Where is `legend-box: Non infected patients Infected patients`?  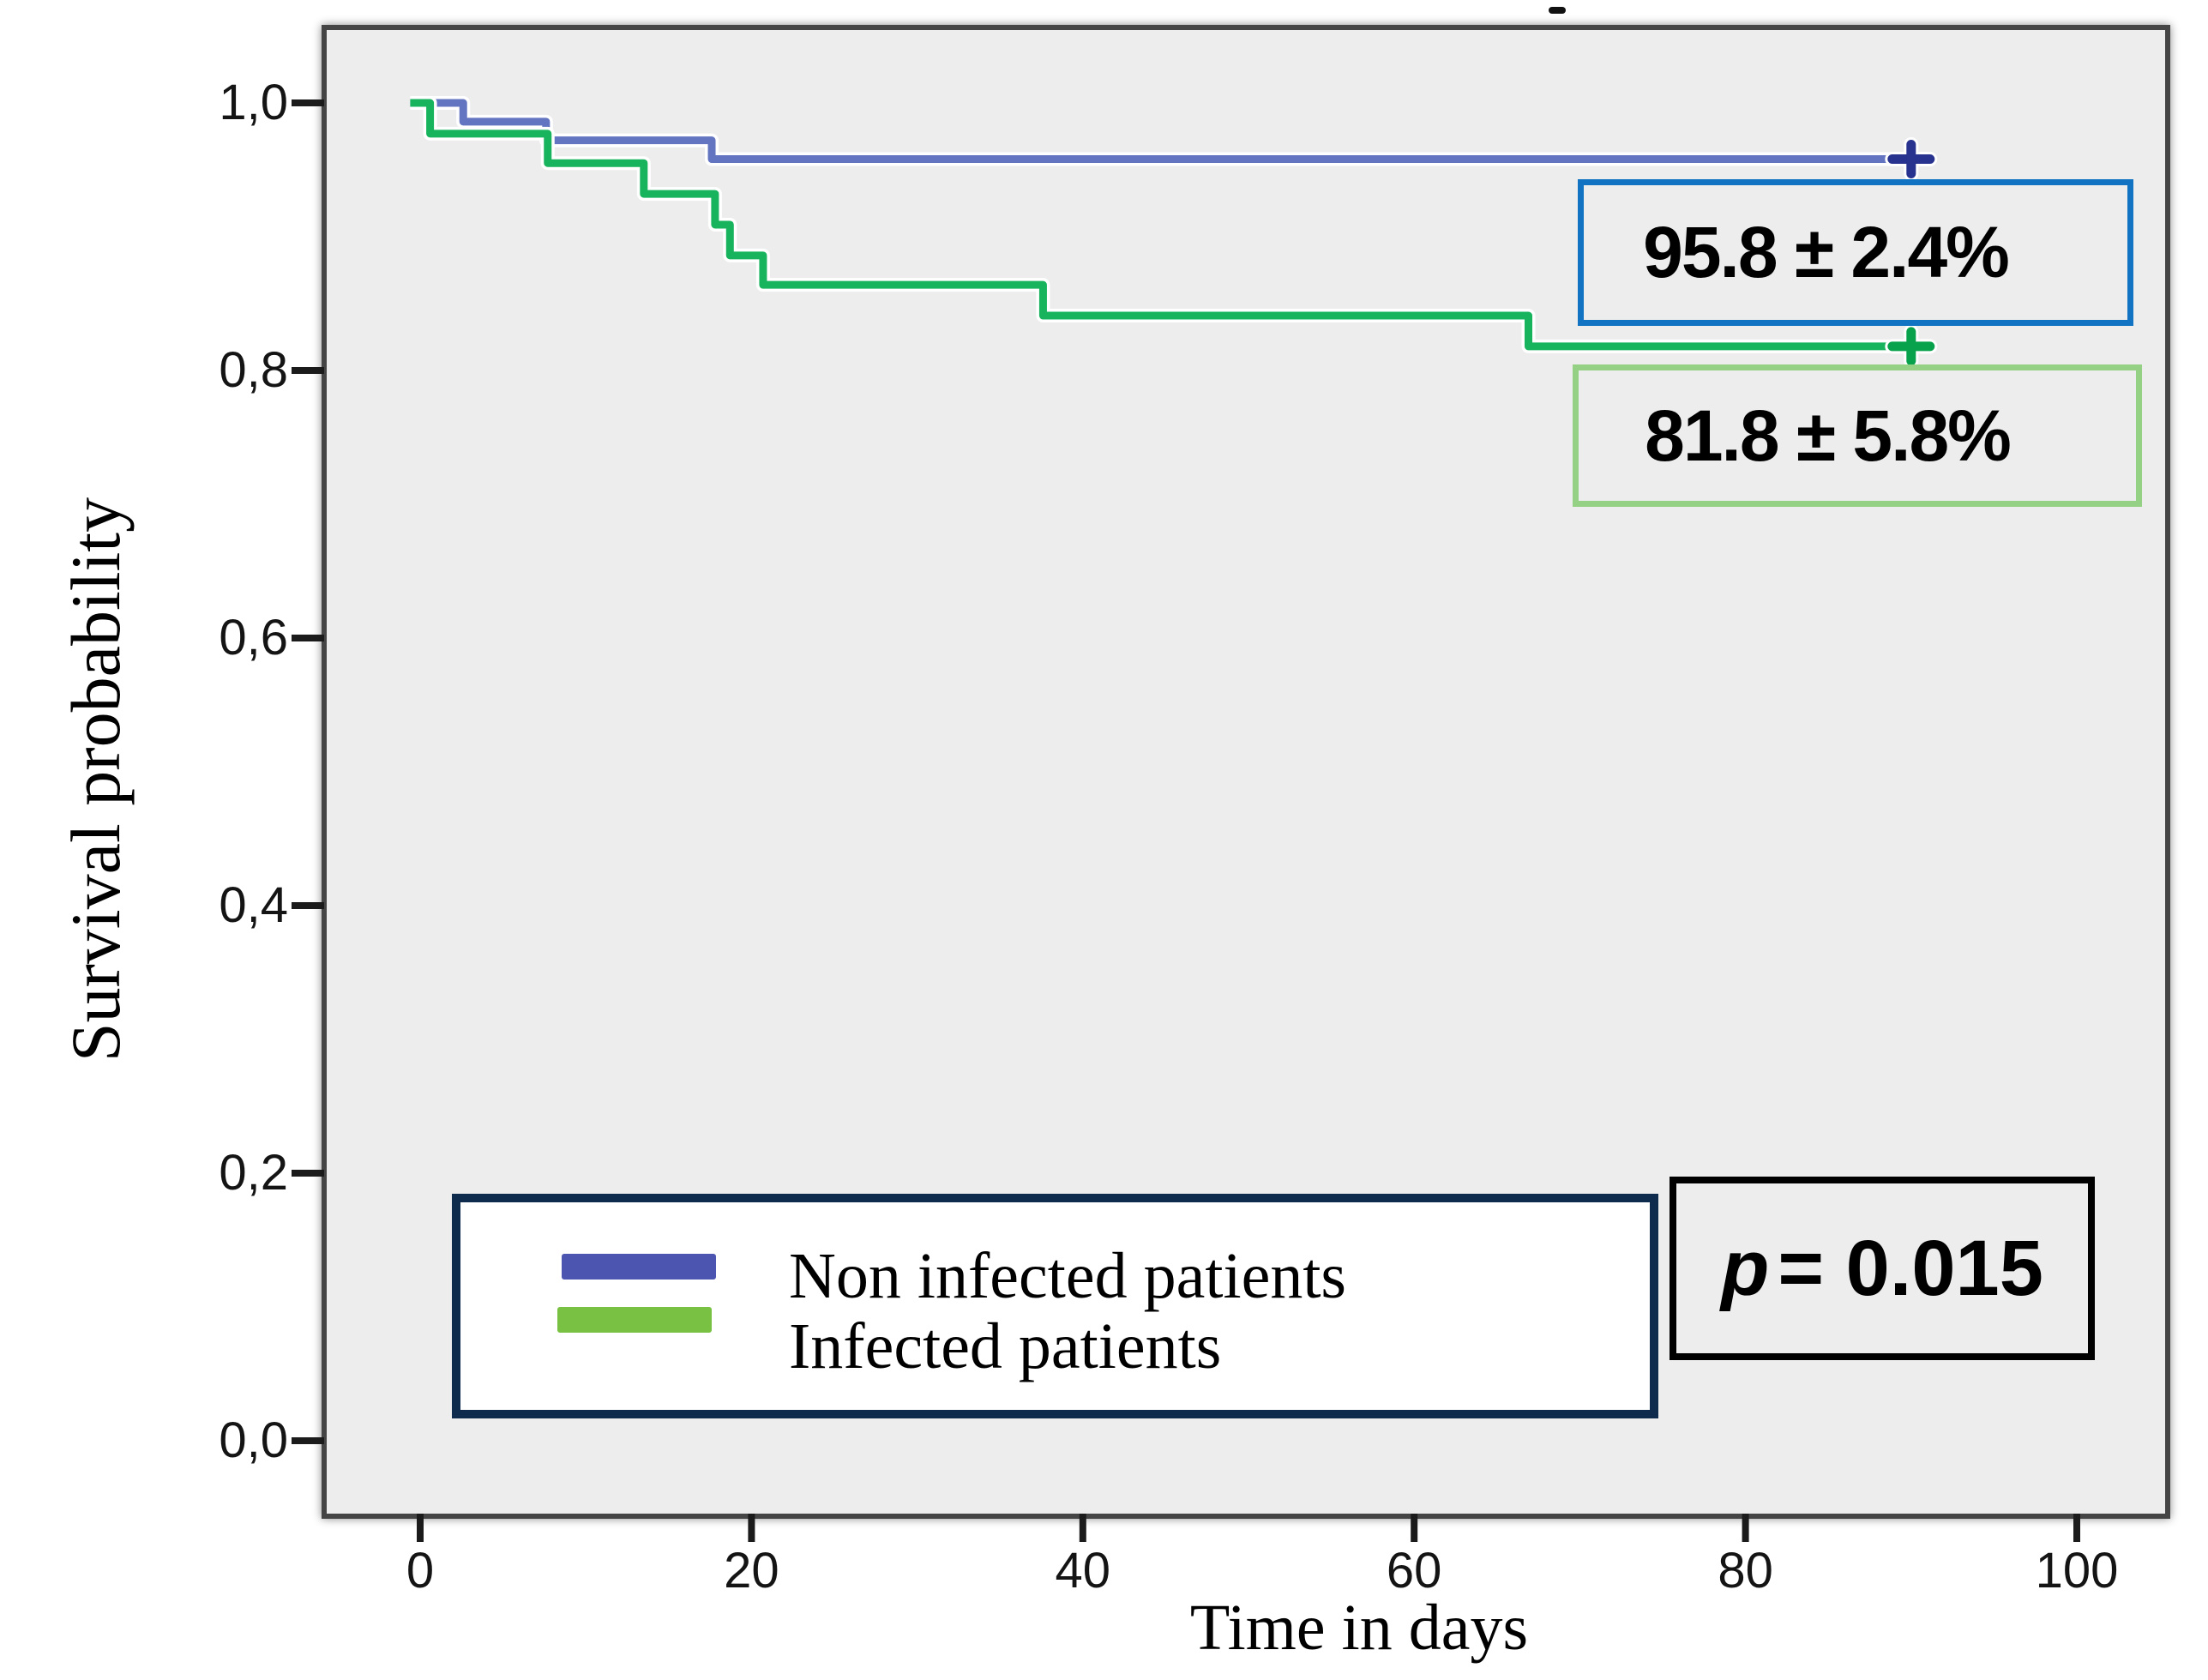
legend-box: Non infected patients Infected patients is located at coordinates (1055, 1306).